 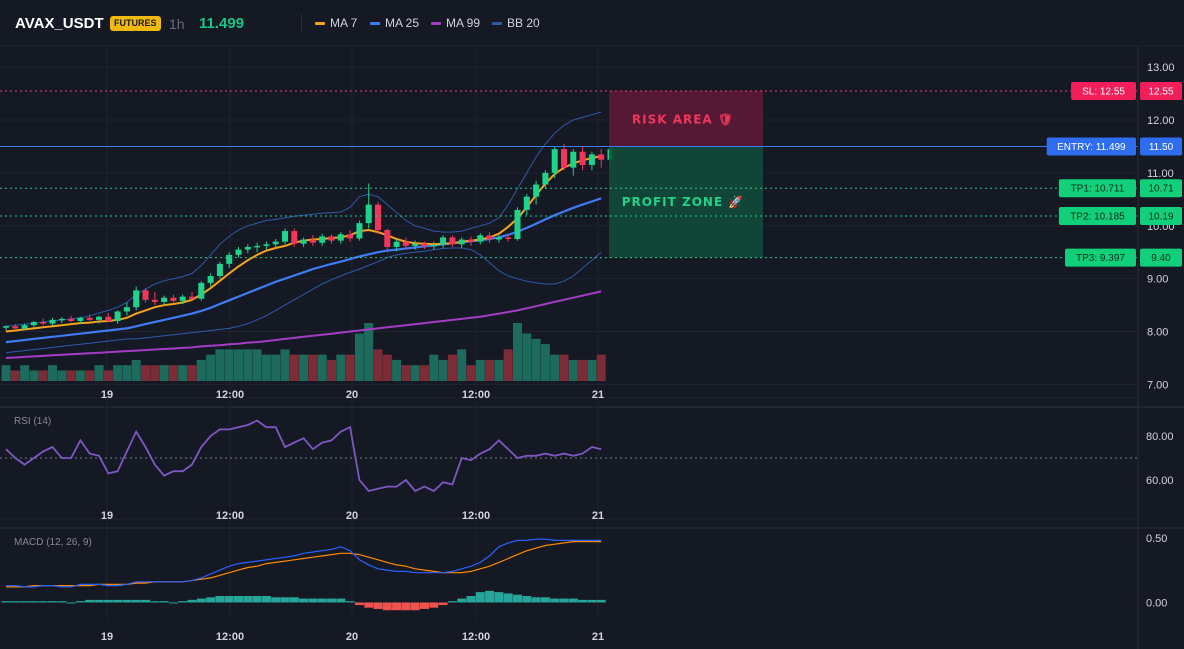 I want to click on entry-tag, so click(x=1091, y=146).